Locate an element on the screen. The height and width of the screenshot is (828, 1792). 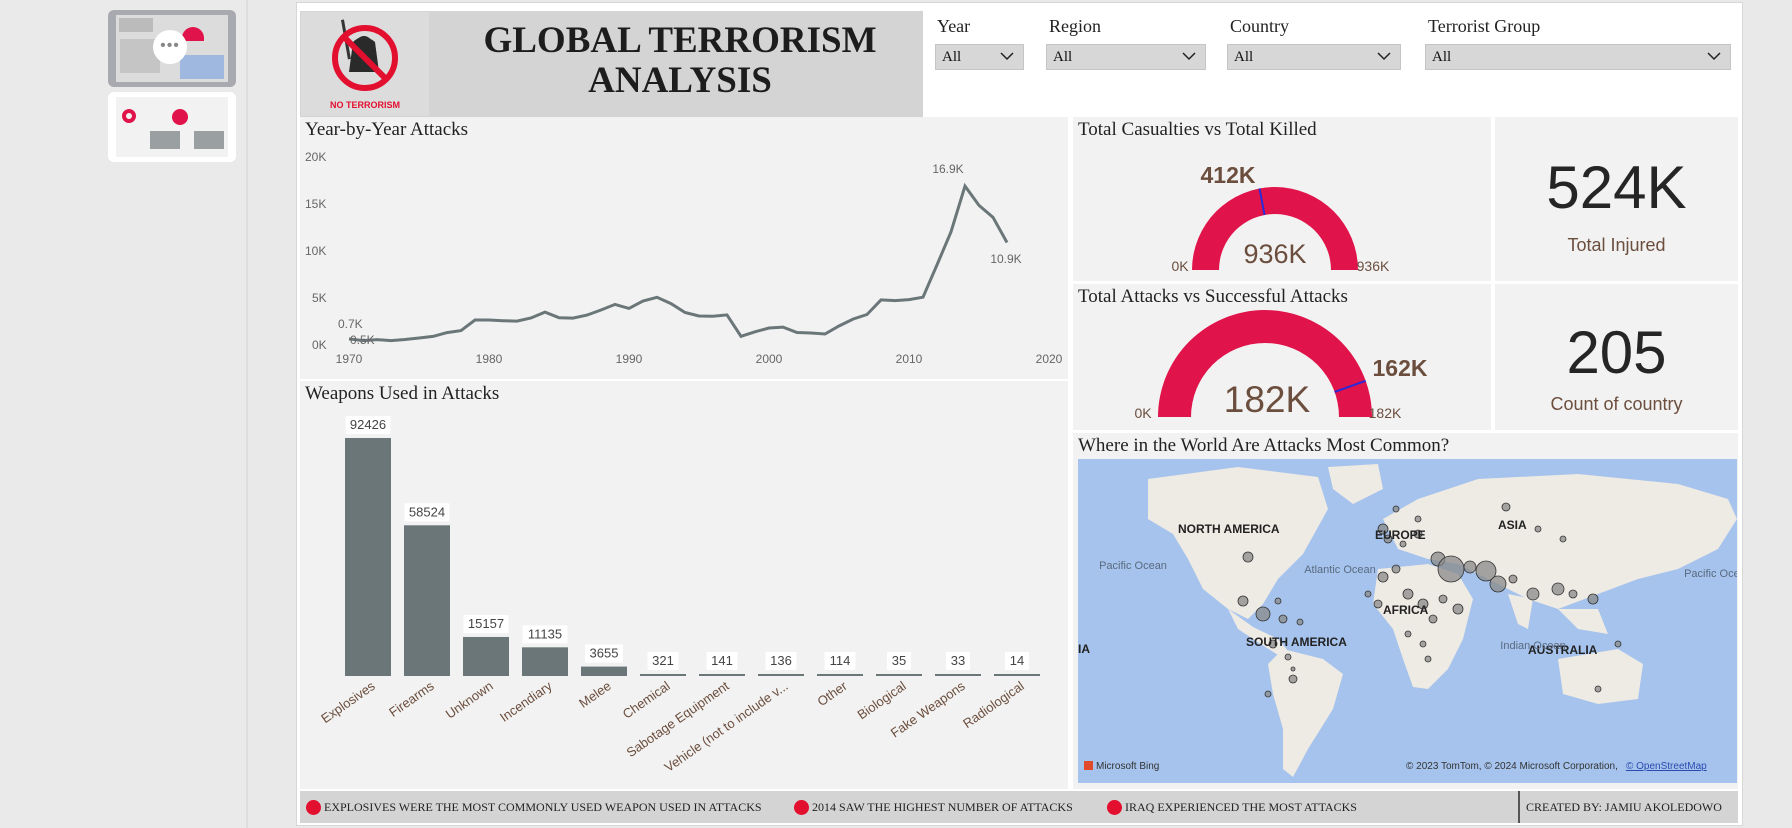
openstreetmap-link: © OpenStreetMap is located at coordinates (1666, 766).